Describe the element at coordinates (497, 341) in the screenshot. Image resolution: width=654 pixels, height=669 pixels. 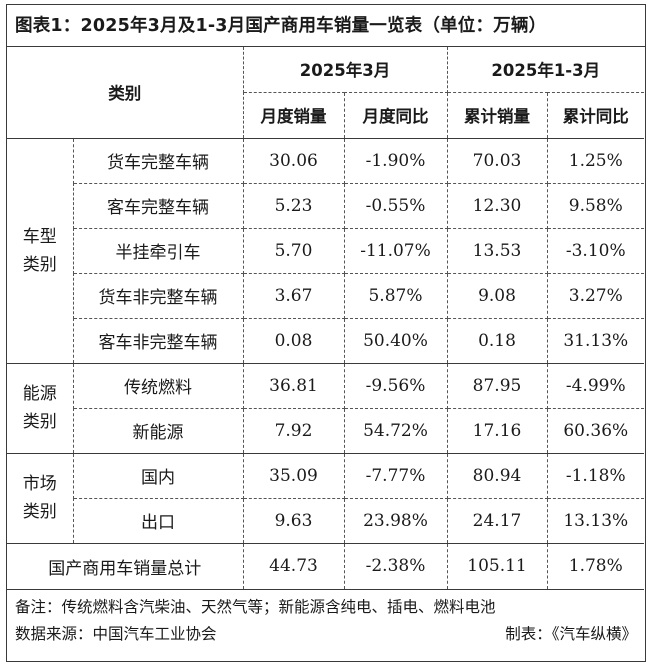
I see `ytd-sales: 0.18` at that location.